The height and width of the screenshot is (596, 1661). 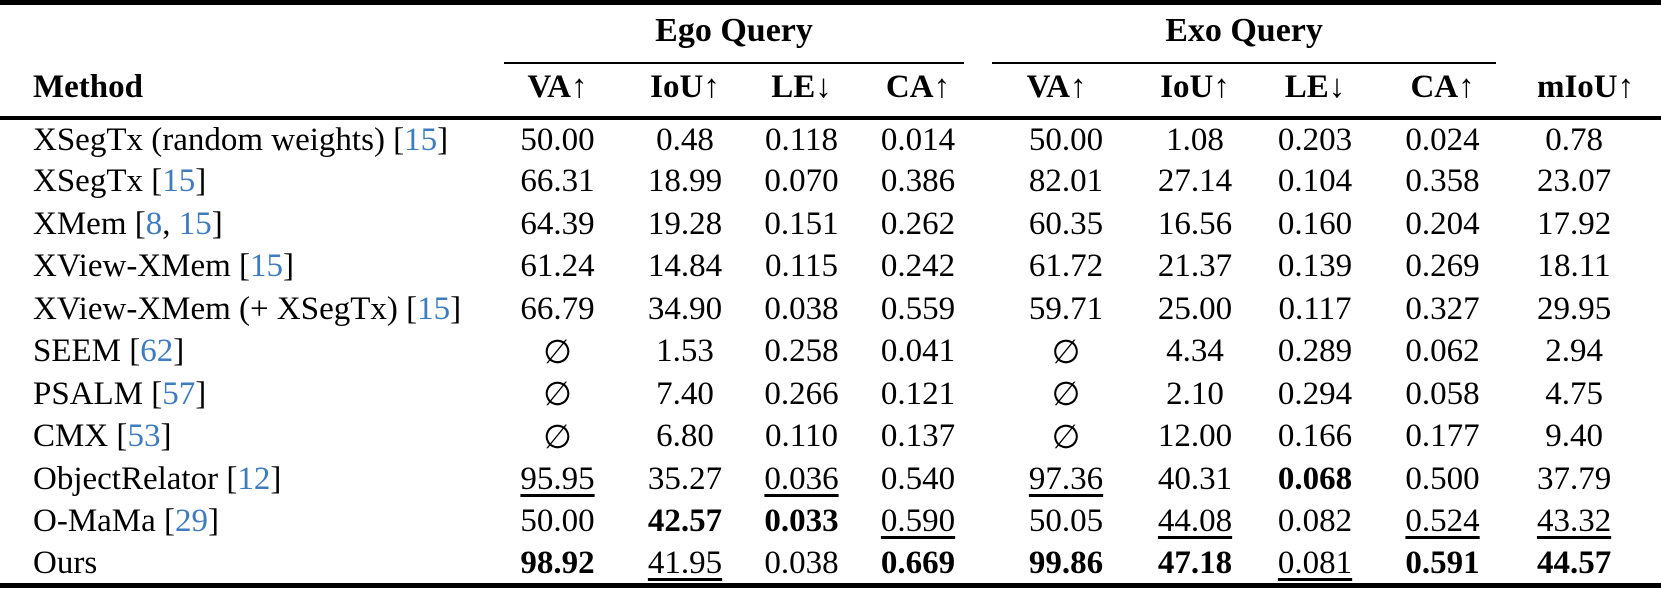 What do you see at coordinates (918, 437) in the screenshot?
I see `metric-cell: 0.137` at bounding box center [918, 437].